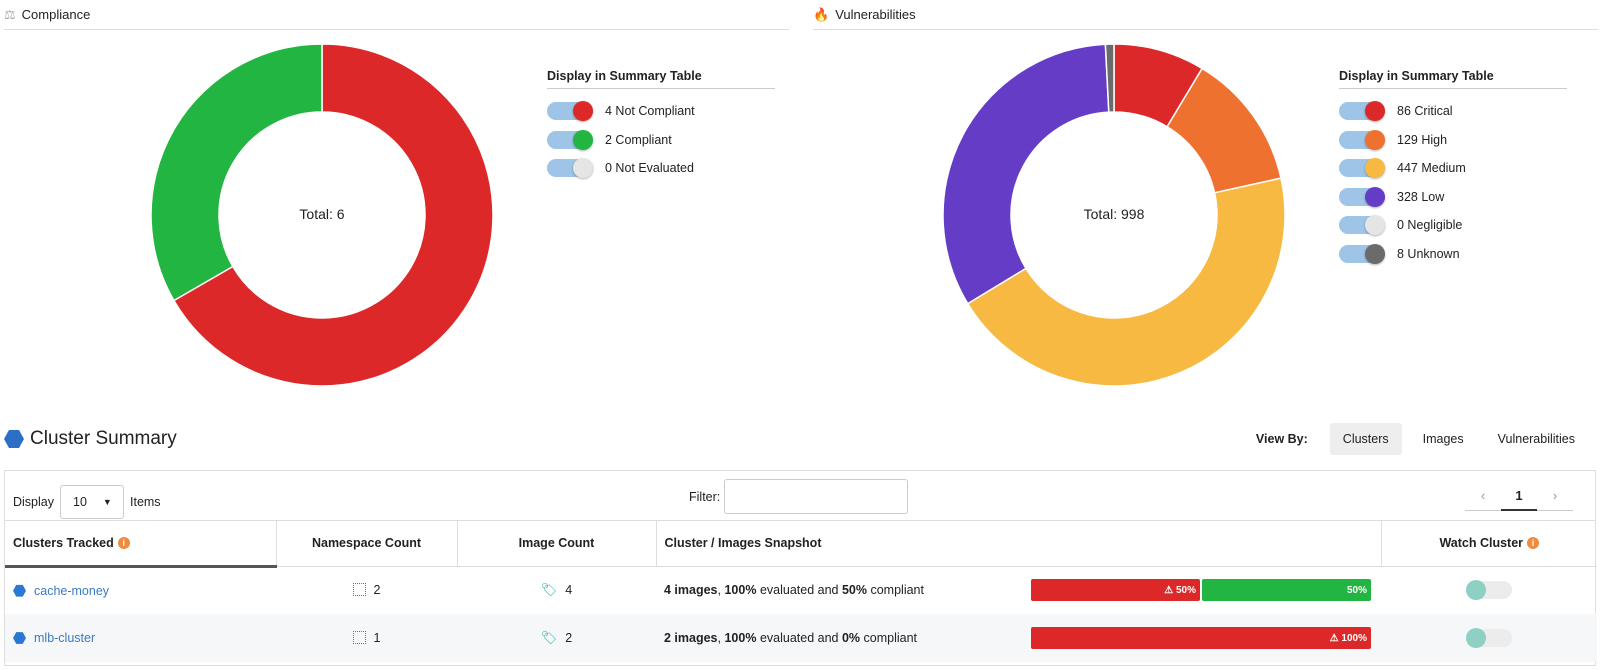 The image size is (1600, 670). I want to click on compliance-legend-item: 2 Compliant, so click(661, 140).